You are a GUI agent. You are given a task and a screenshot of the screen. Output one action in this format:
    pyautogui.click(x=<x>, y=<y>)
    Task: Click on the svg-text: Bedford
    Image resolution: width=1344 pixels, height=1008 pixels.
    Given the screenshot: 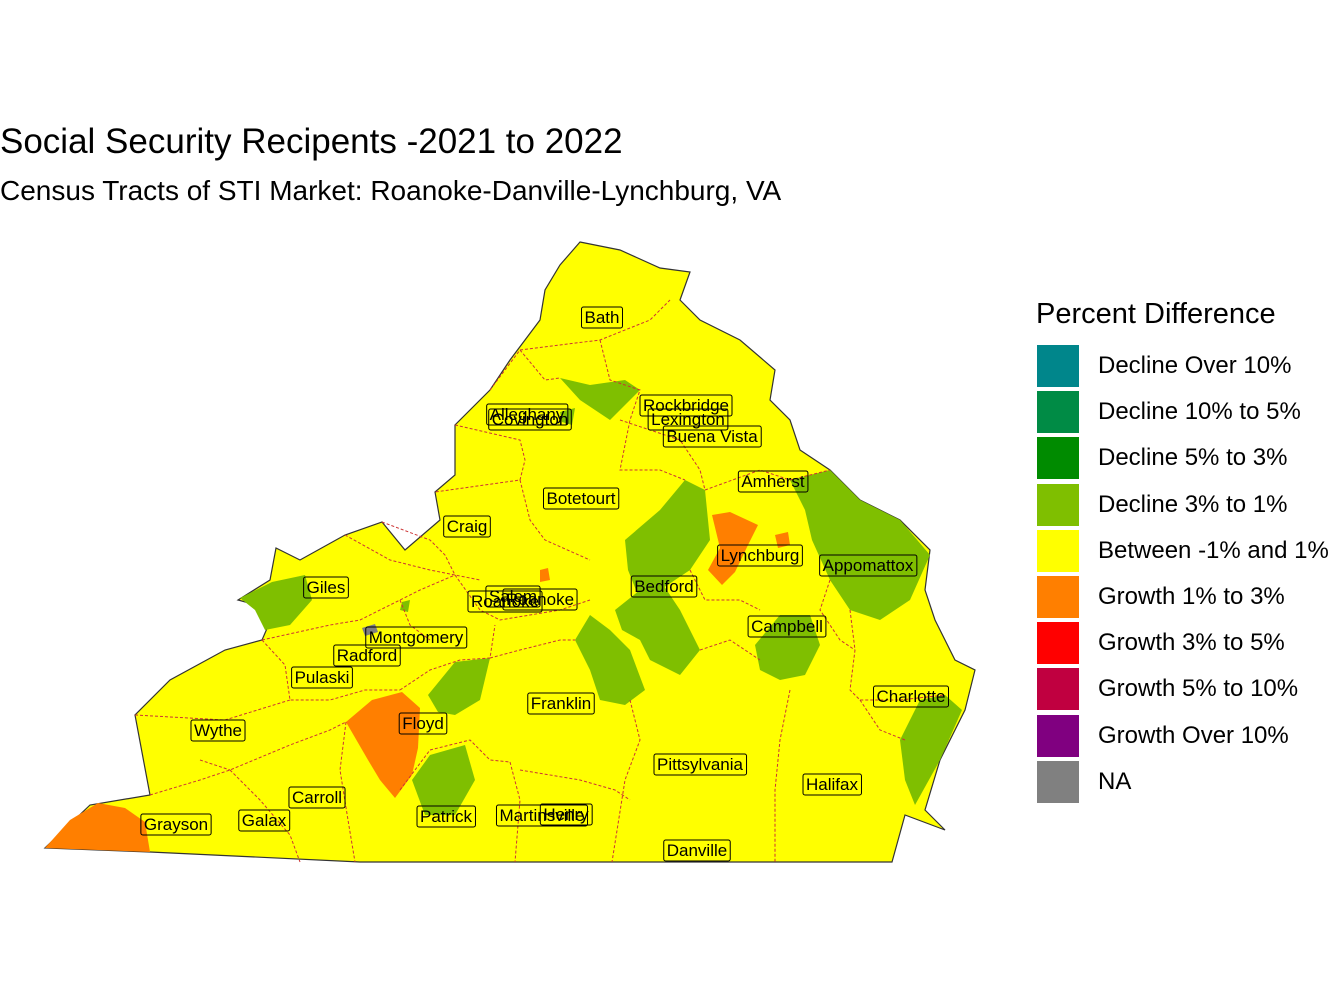 What is the action you would take?
    pyautogui.click(x=664, y=586)
    